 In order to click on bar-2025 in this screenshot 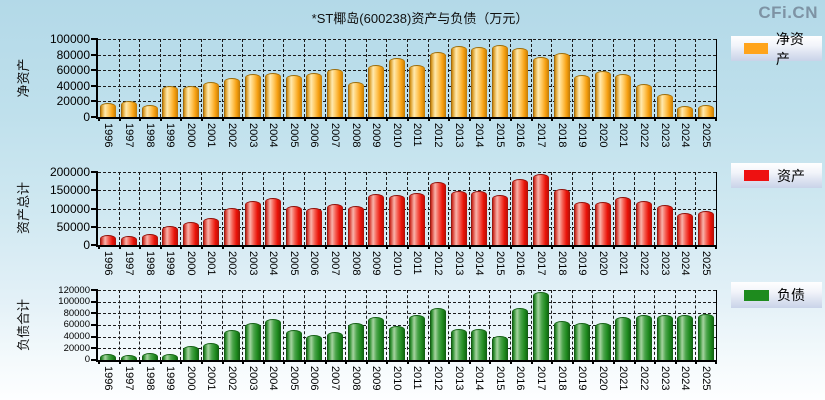, I will do `click(705, 111)`.